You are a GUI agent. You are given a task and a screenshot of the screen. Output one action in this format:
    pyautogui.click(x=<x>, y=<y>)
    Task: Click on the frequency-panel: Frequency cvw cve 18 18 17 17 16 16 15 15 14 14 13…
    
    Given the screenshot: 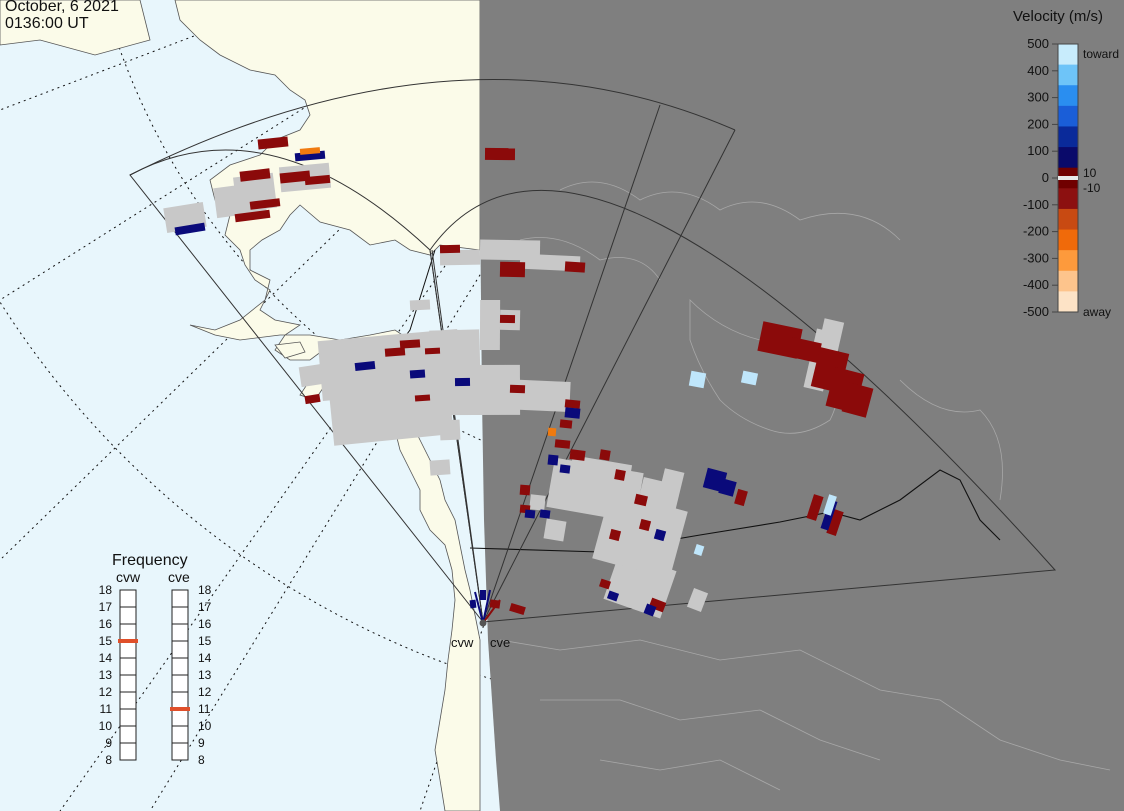 What is the action you would take?
    pyautogui.click(x=155, y=659)
    